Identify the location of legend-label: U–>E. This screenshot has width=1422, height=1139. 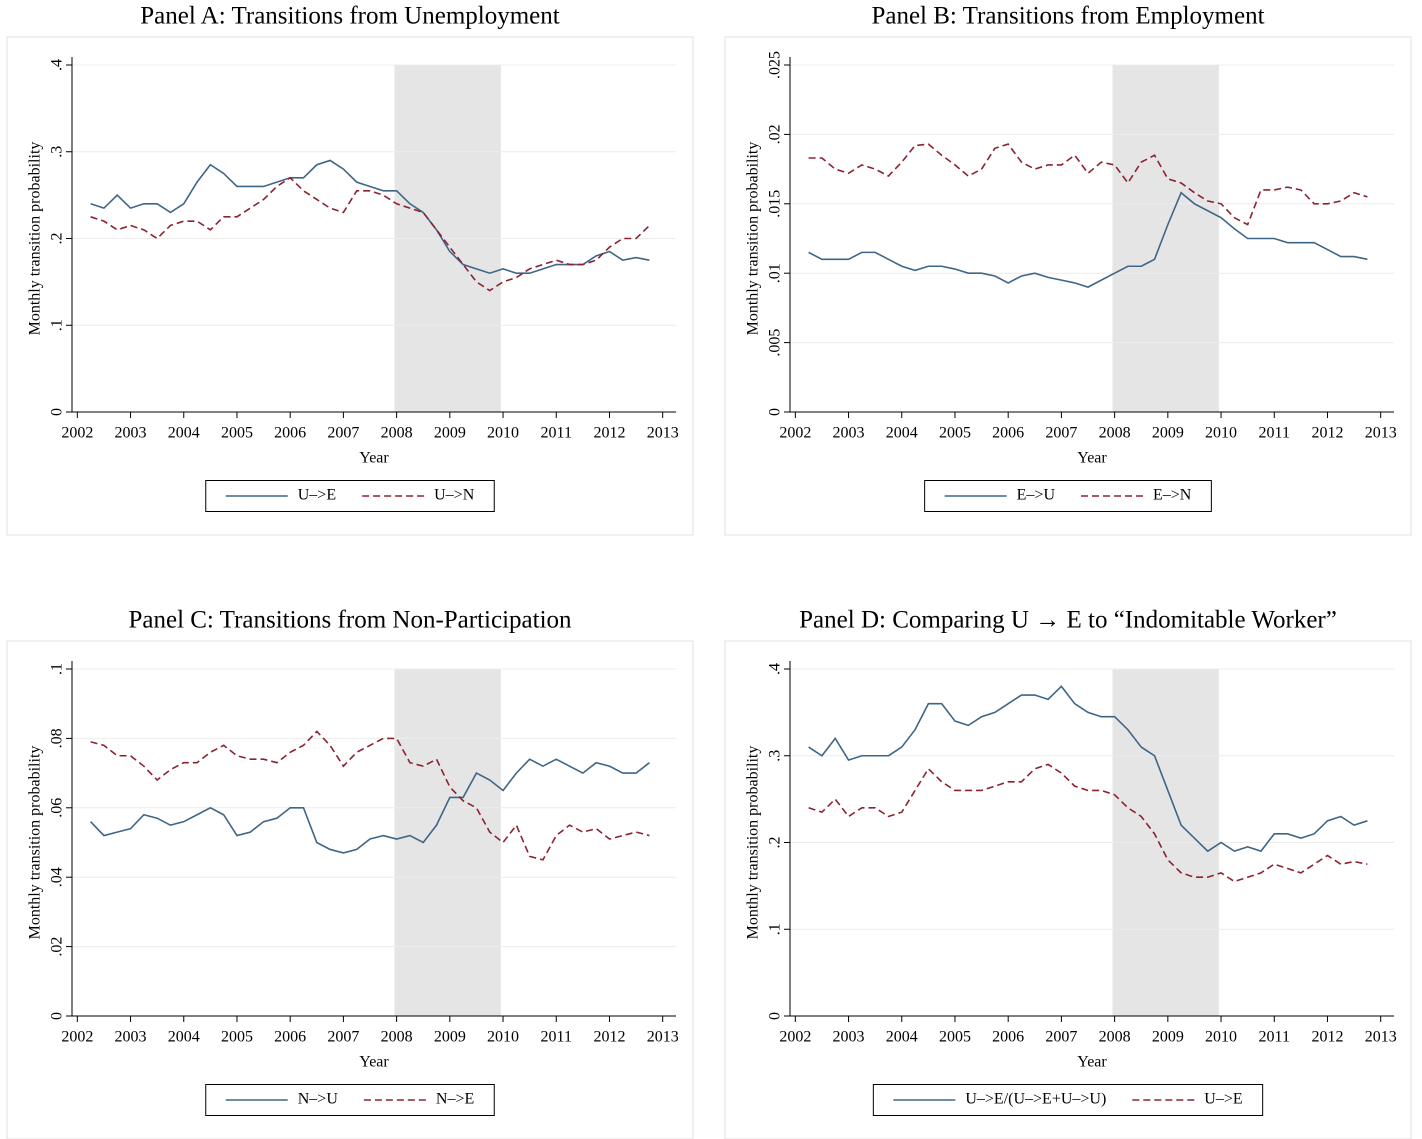
(1223, 1099).